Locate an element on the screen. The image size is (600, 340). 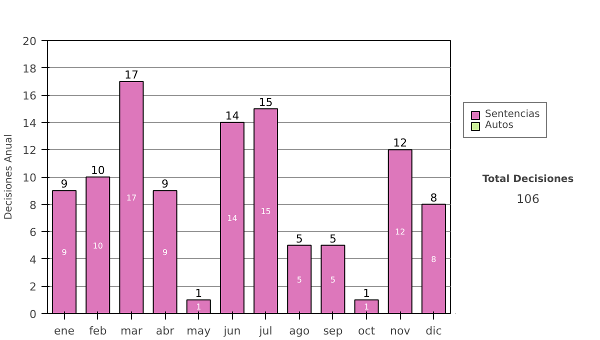
y-tick-label: 6 is located at coordinates (33, 233).